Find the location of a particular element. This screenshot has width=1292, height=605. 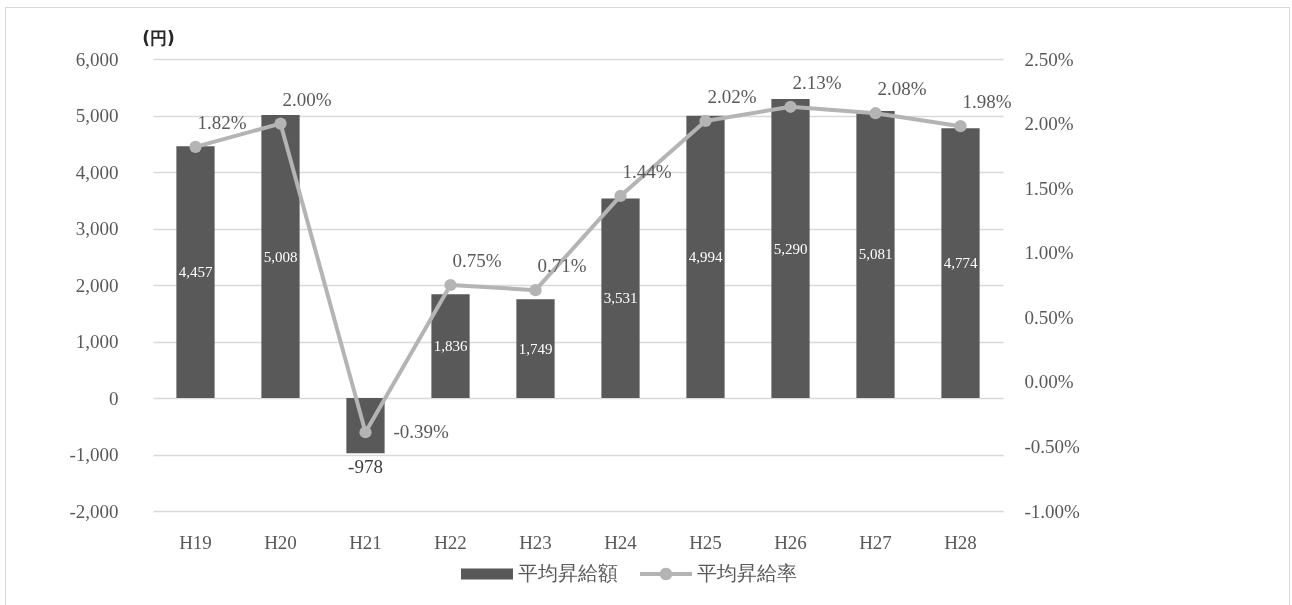

data-label: -978 is located at coordinates (365, 467).